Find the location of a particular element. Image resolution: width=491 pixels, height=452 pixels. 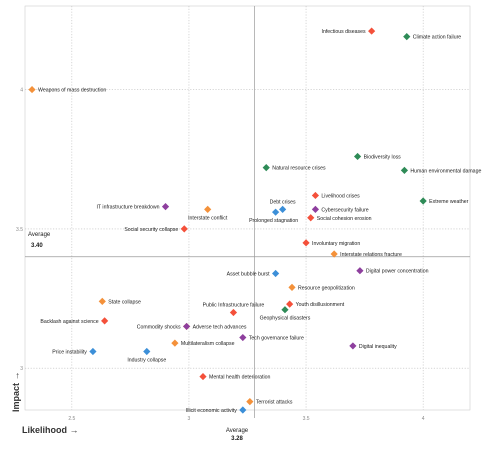

point-label: Resource geopolitization is located at coordinates (326, 288).